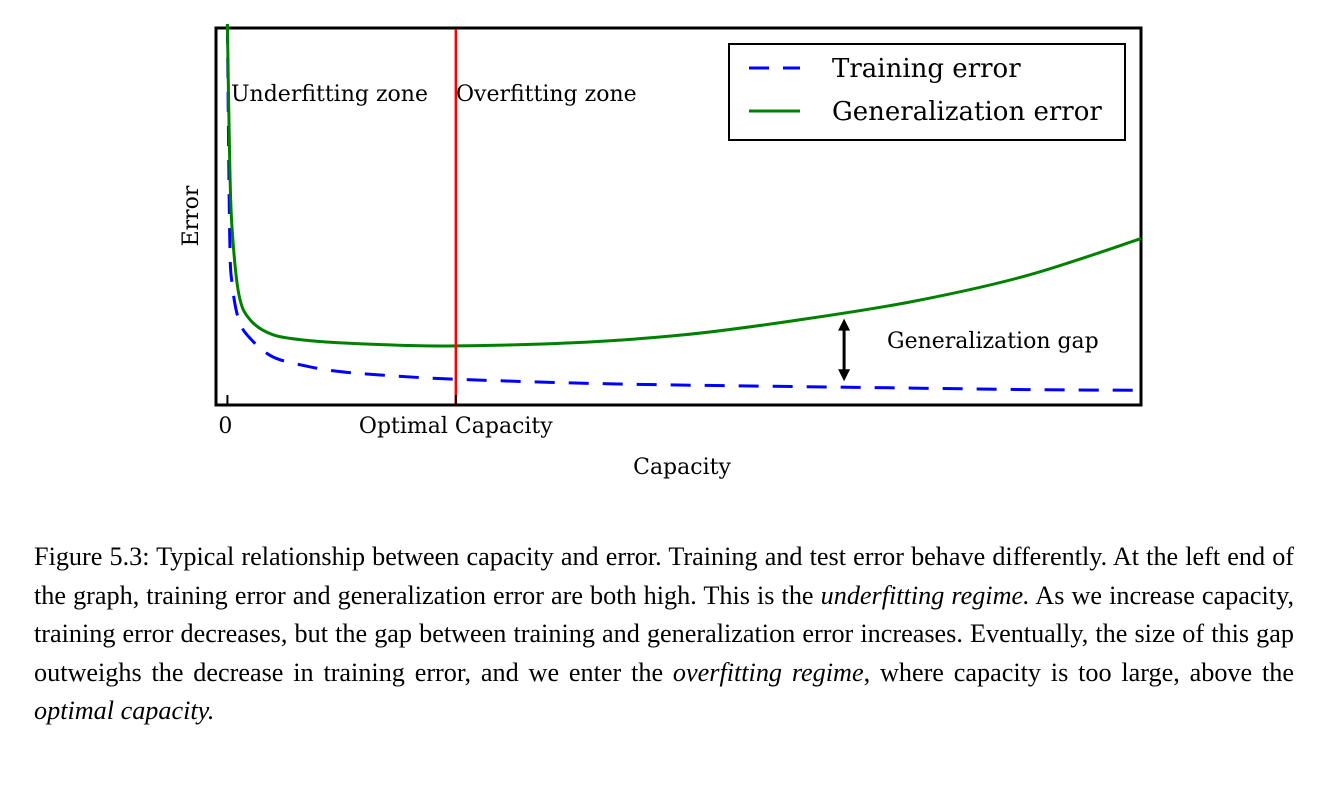 The height and width of the screenshot is (788, 1320). I want to click on legend-box, so click(927, 92).